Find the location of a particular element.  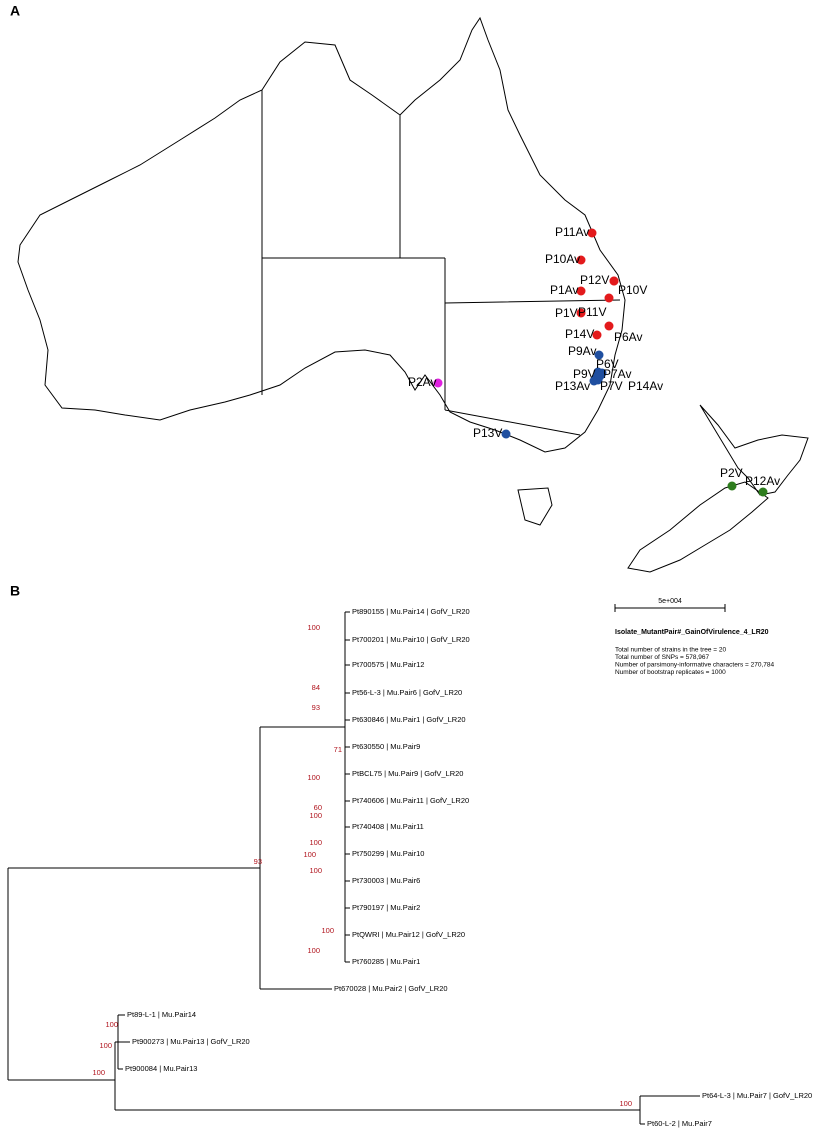

location-label: P13Av is located at coordinates (572, 386).